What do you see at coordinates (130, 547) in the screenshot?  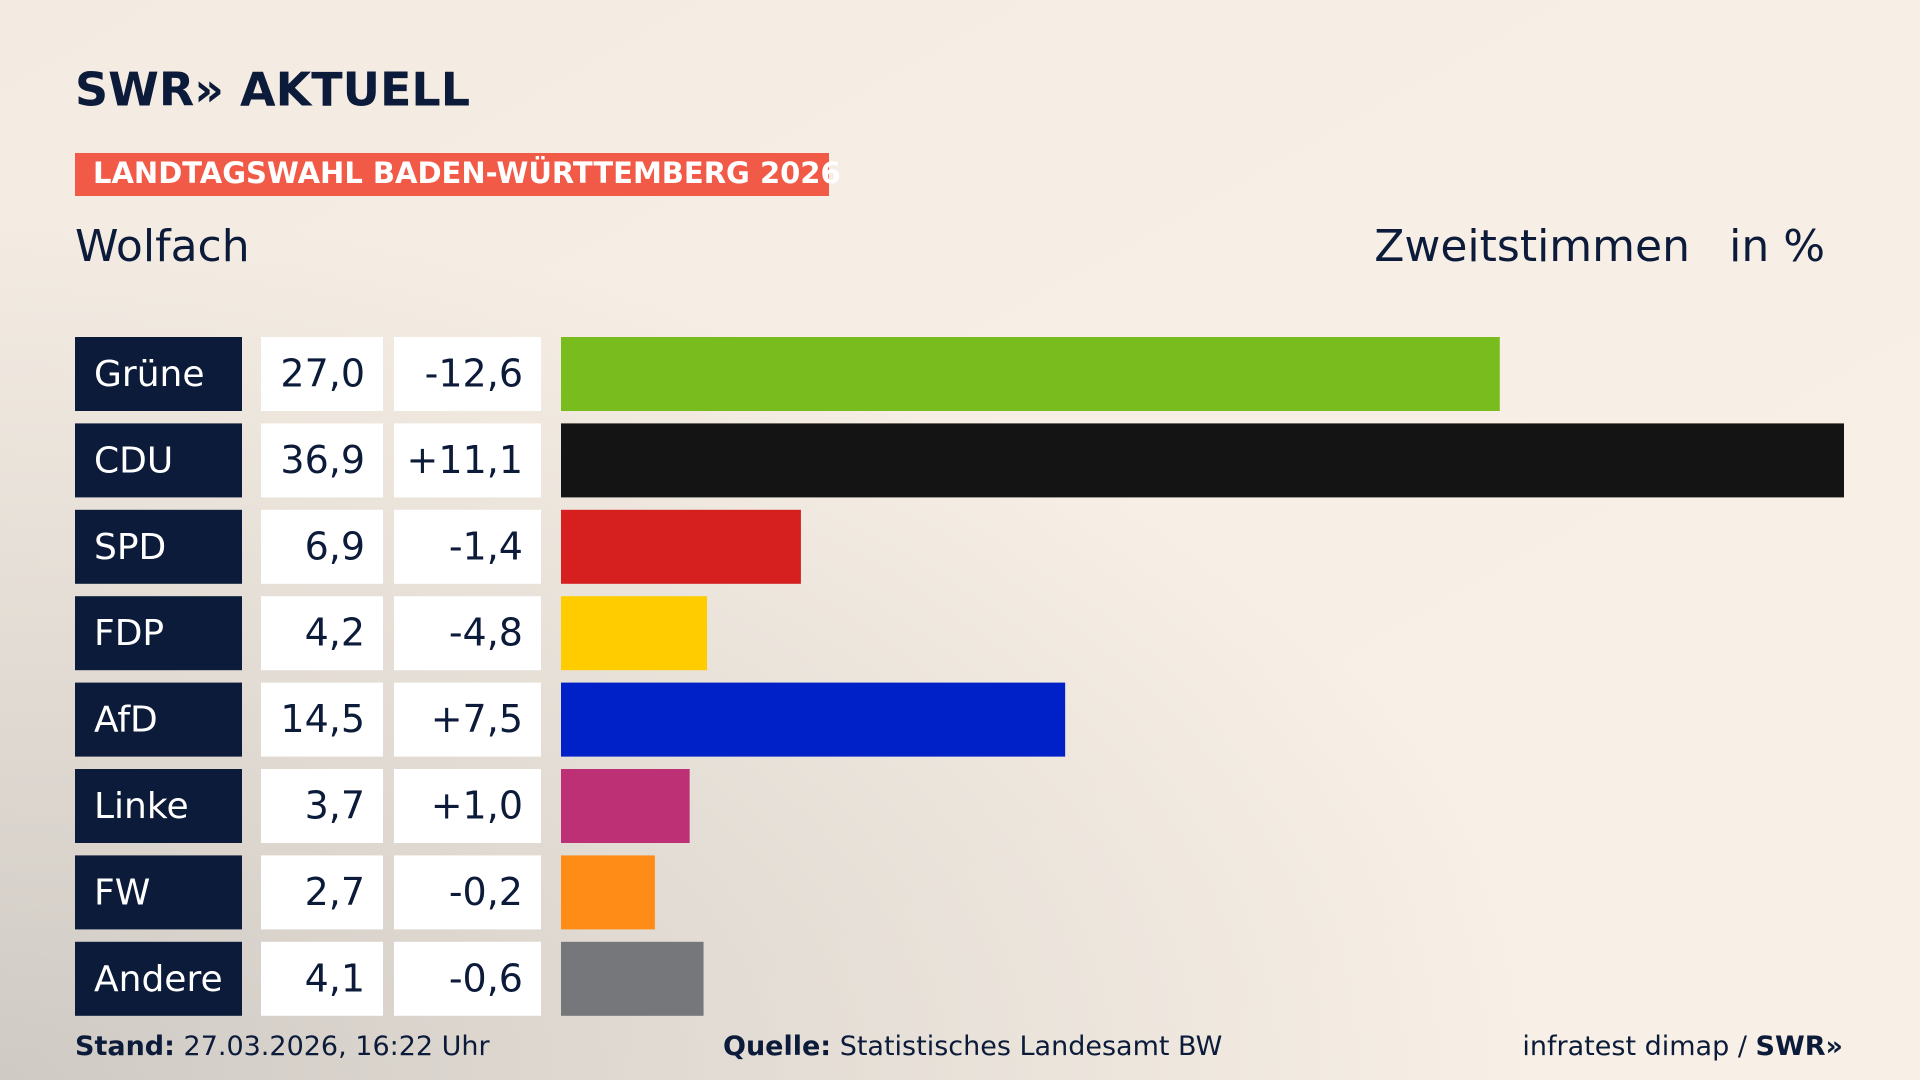 I see `party-label: SPD` at bounding box center [130, 547].